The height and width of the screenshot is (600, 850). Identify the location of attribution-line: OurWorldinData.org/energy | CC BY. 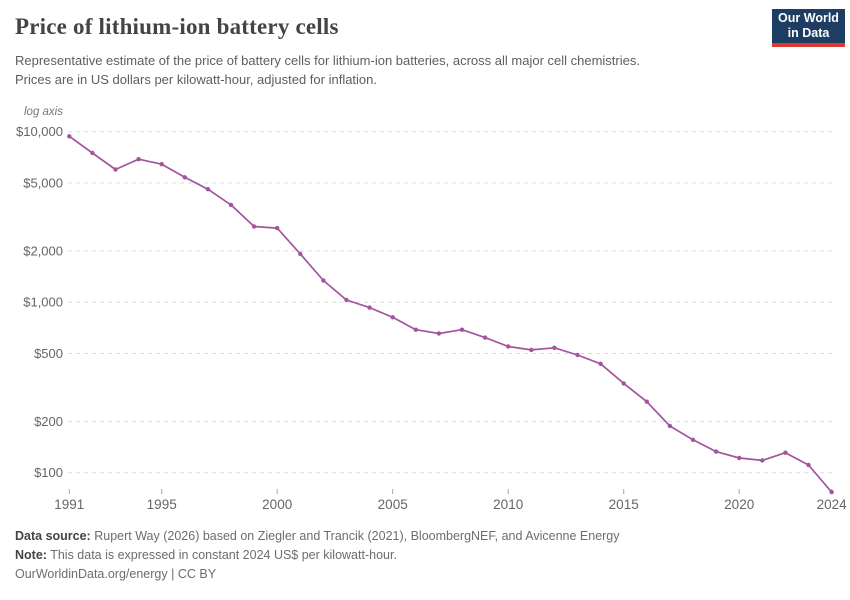
(425, 574).